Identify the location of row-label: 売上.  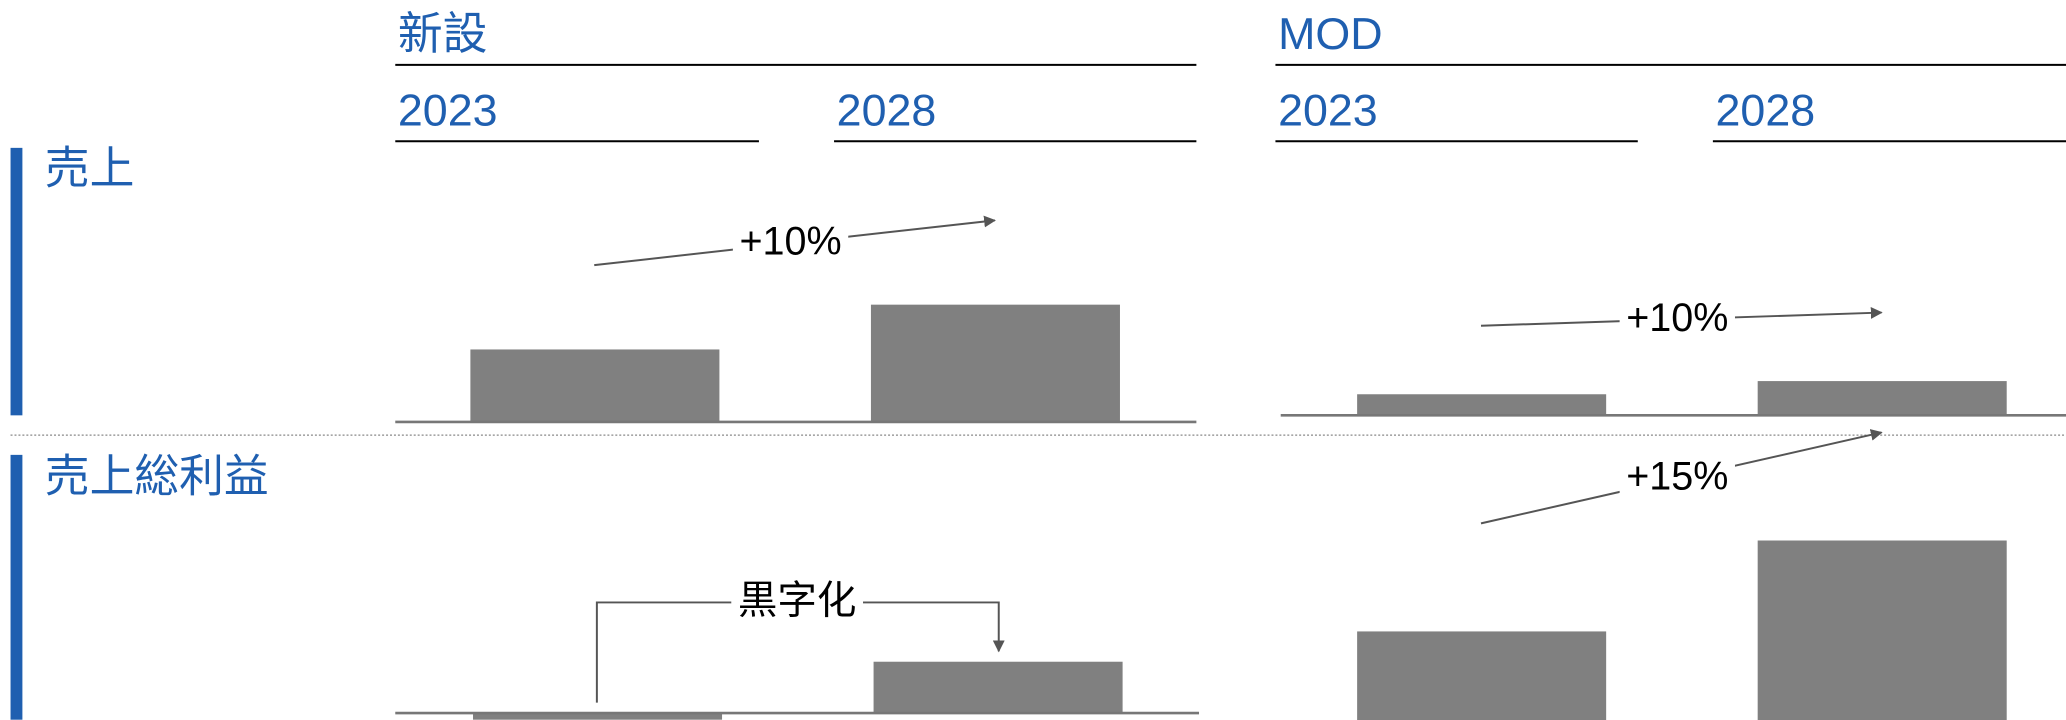
(90, 168).